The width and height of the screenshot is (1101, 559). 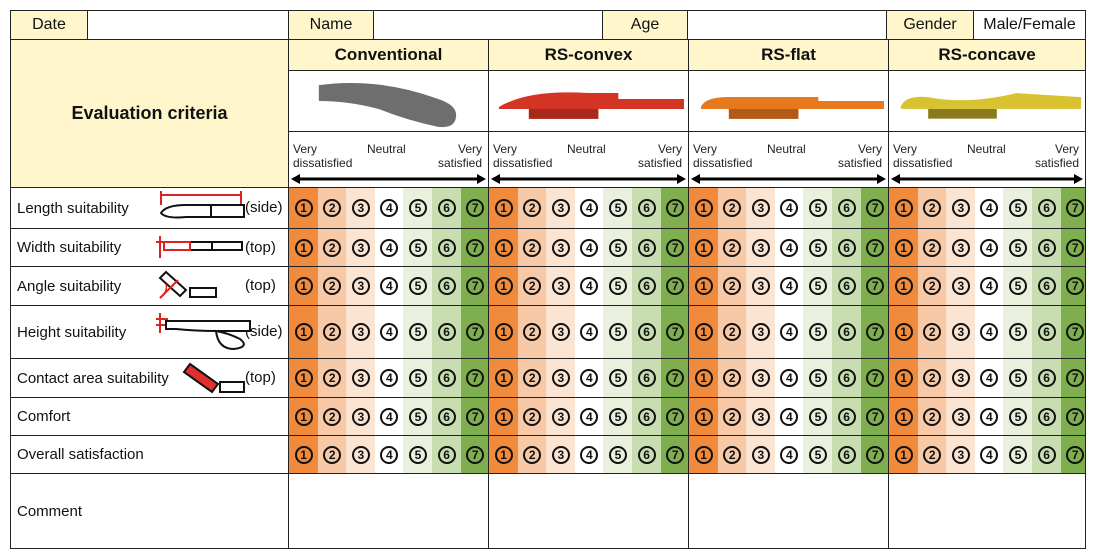 What do you see at coordinates (1029, 25) in the screenshot?
I see `gender-options: Male/Female` at bounding box center [1029, 25].